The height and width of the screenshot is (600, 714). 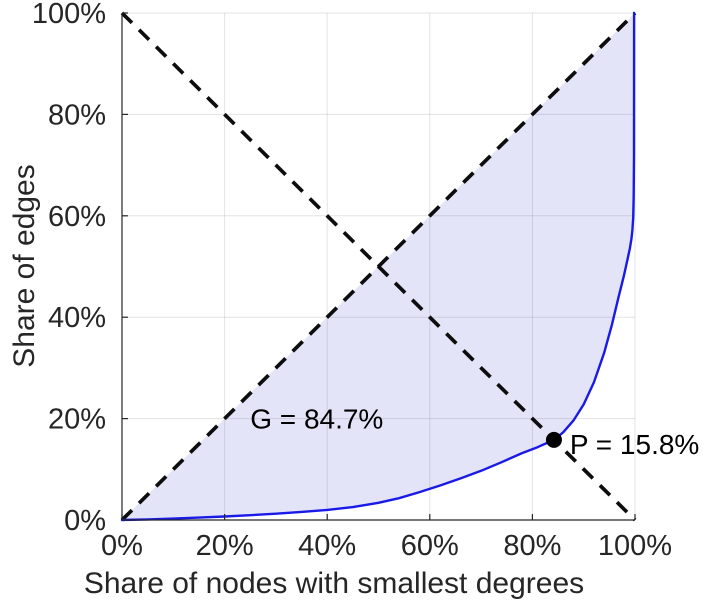 What do you see at coordinates (122, 546) in the screenshot?
I see `x-tick-label: 0%` at bounding box center [122, 546].